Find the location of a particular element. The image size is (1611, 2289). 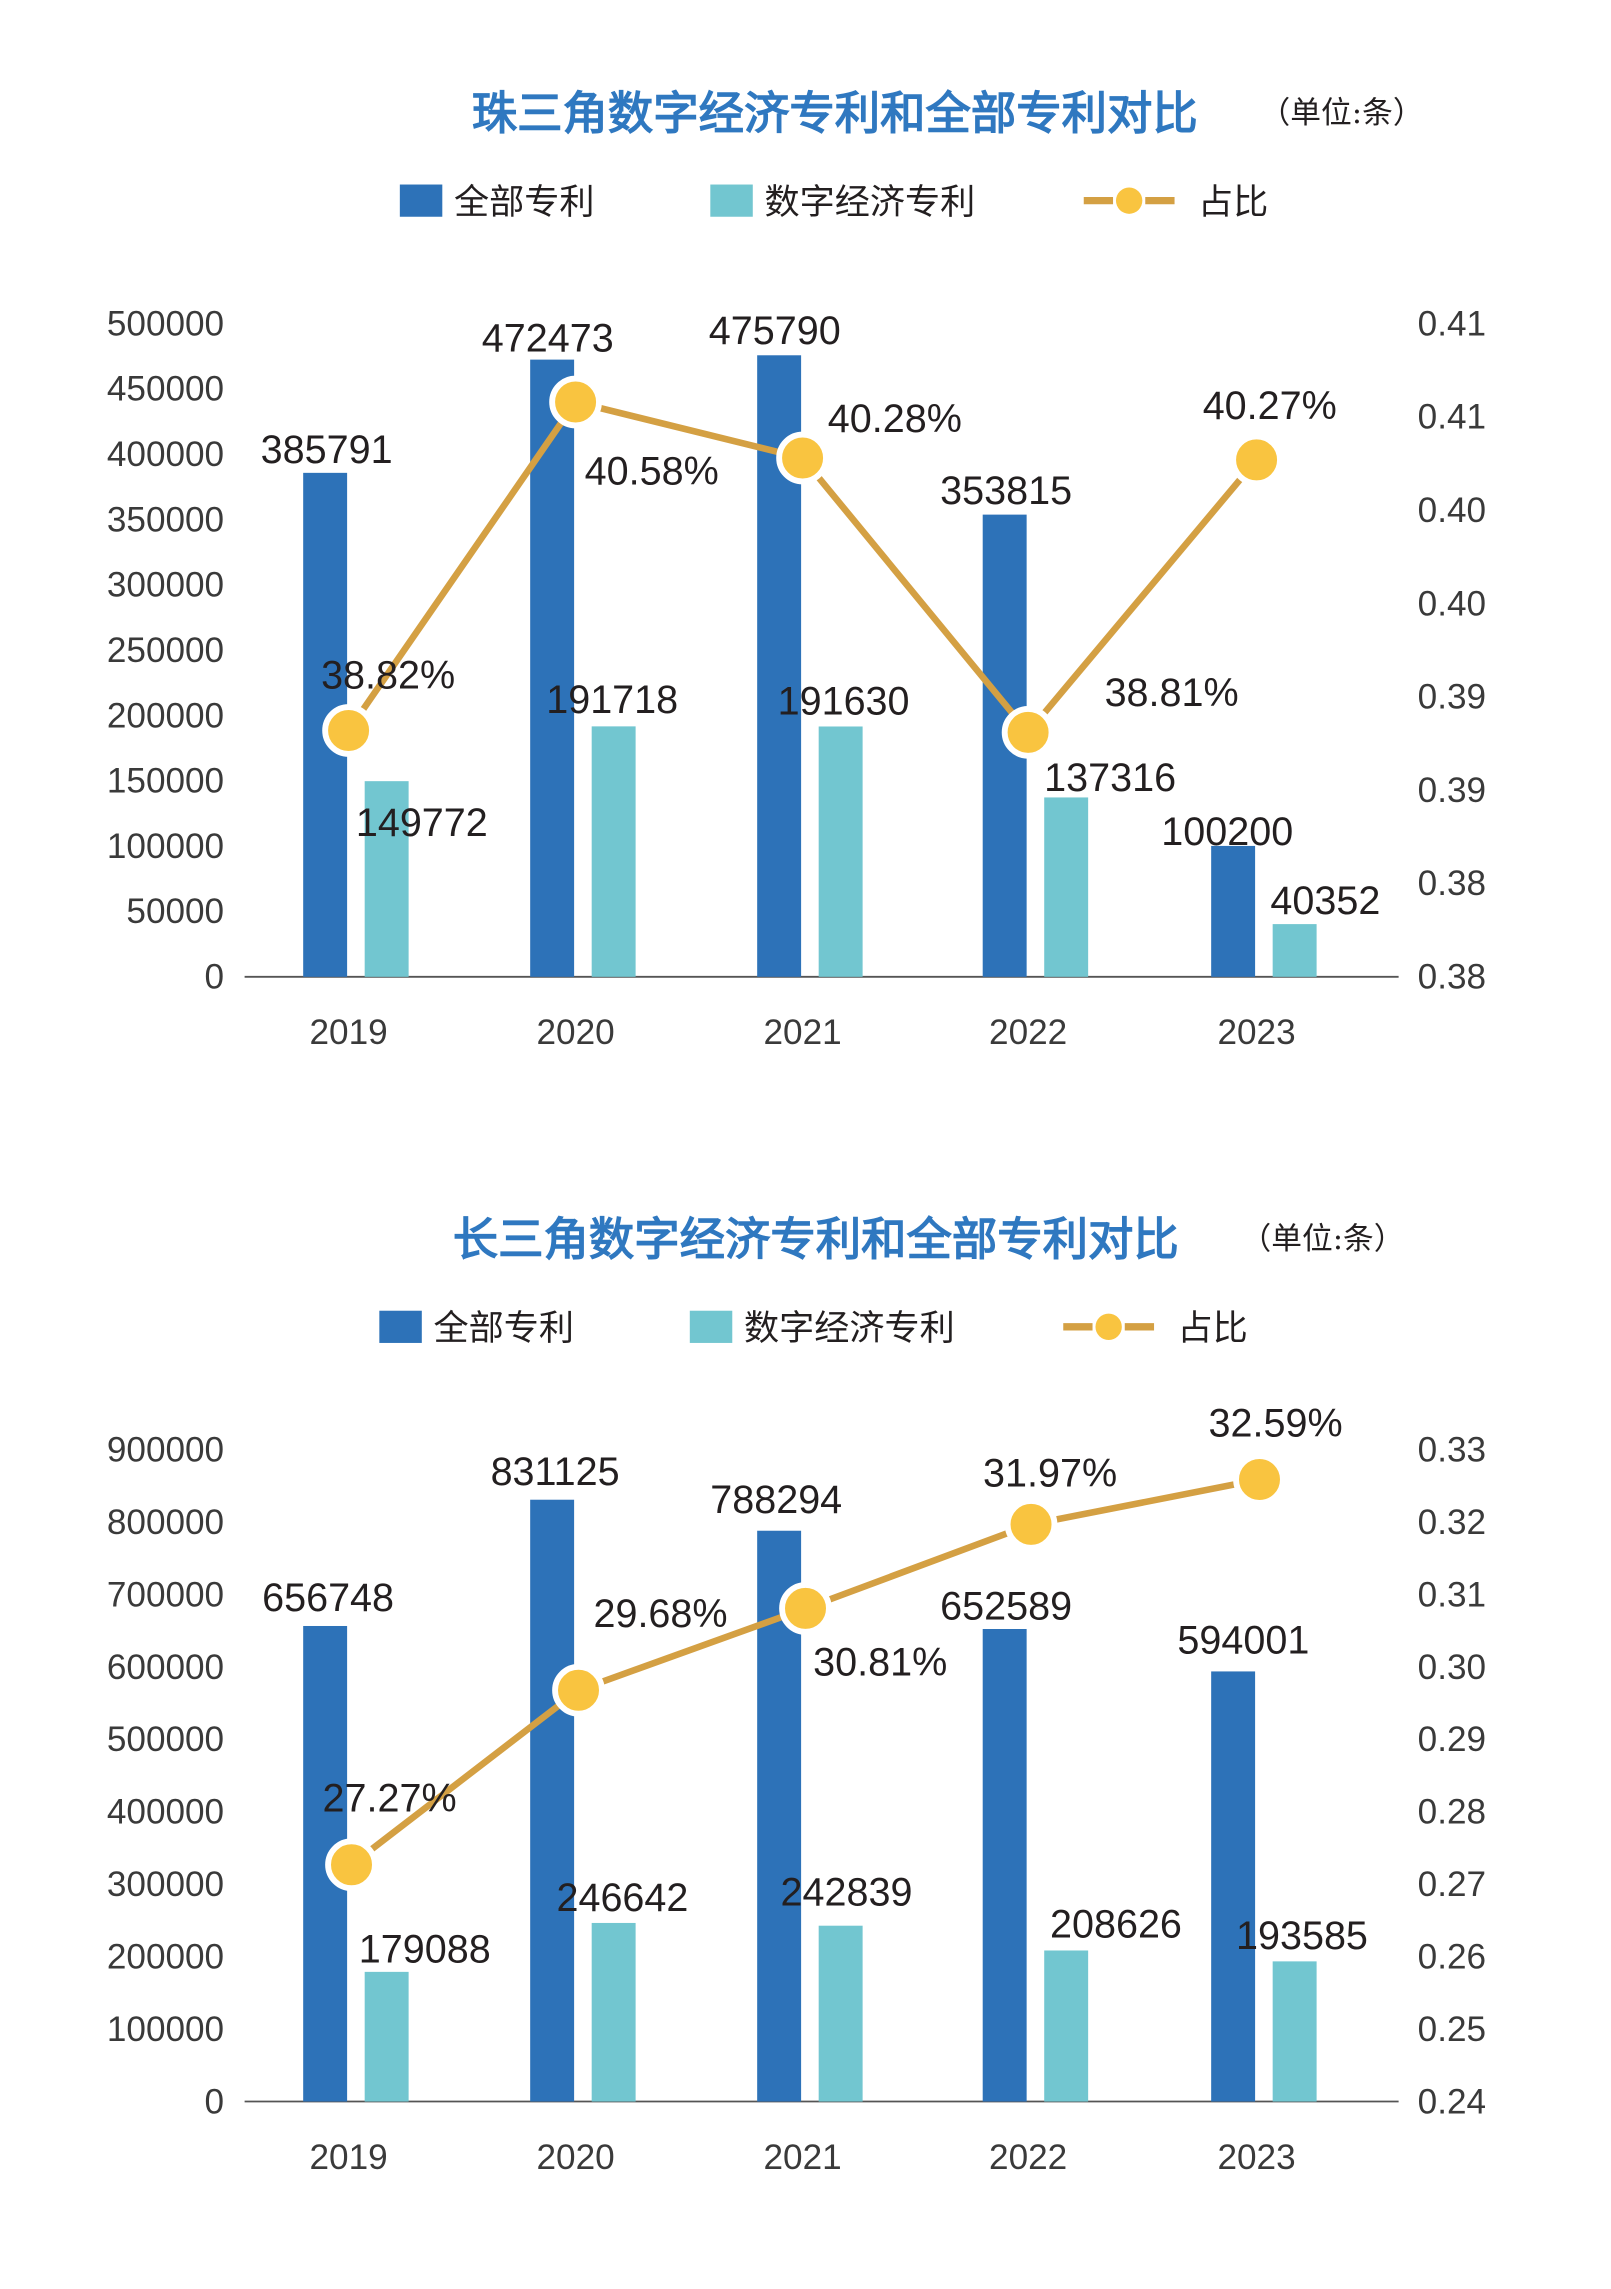

bar-total-2022 is located at coordinates (1004, 1865).